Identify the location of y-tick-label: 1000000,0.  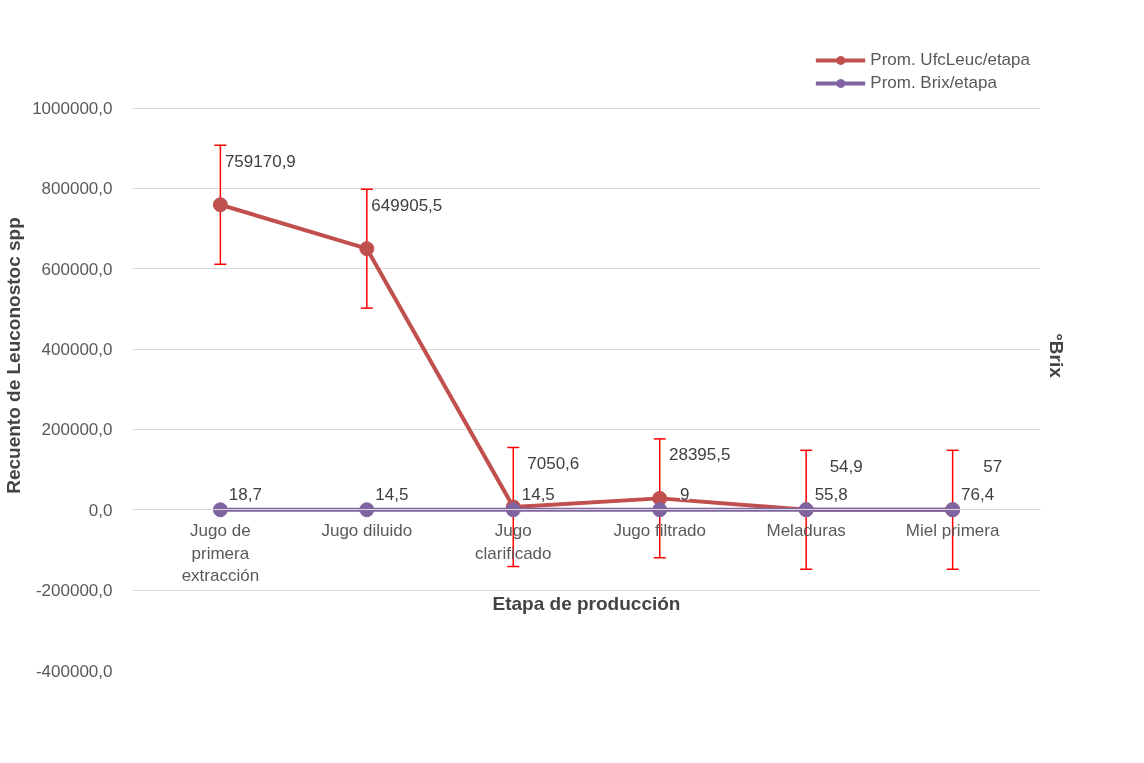
(72, 108).